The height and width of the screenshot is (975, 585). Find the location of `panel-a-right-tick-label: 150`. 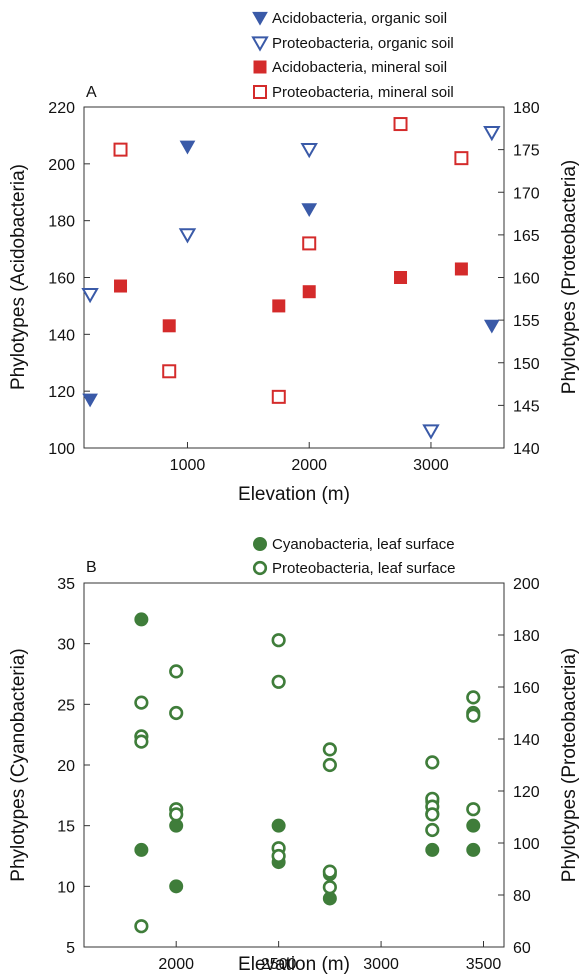

panel-a-right-tick-label: 150 is located at coordinates (526, 364).